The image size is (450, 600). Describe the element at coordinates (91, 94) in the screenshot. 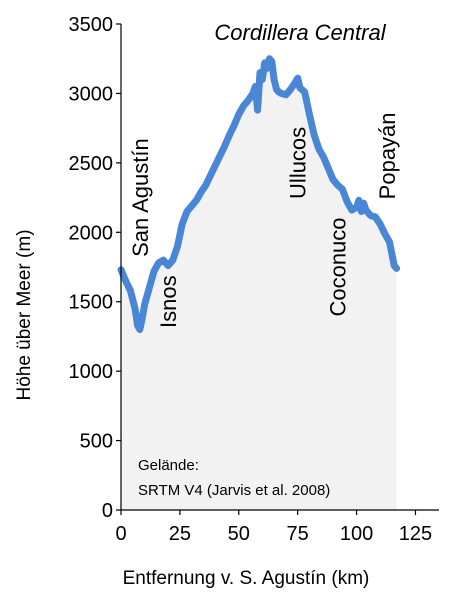

I see `y-tick-label: 3000` at that location.